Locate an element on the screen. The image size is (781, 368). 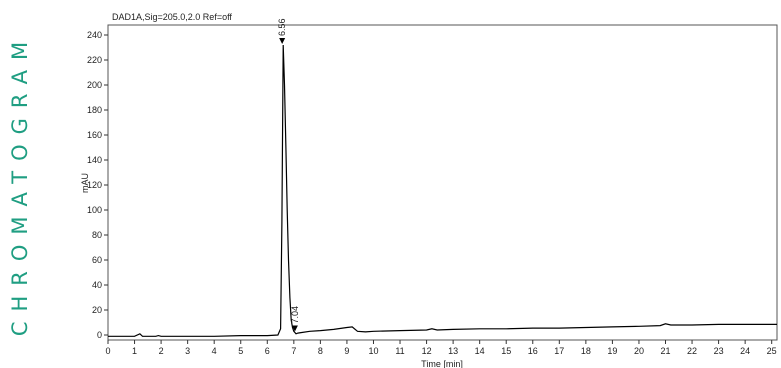
y-tick-label: 140 is located at coordinates (94, 160).